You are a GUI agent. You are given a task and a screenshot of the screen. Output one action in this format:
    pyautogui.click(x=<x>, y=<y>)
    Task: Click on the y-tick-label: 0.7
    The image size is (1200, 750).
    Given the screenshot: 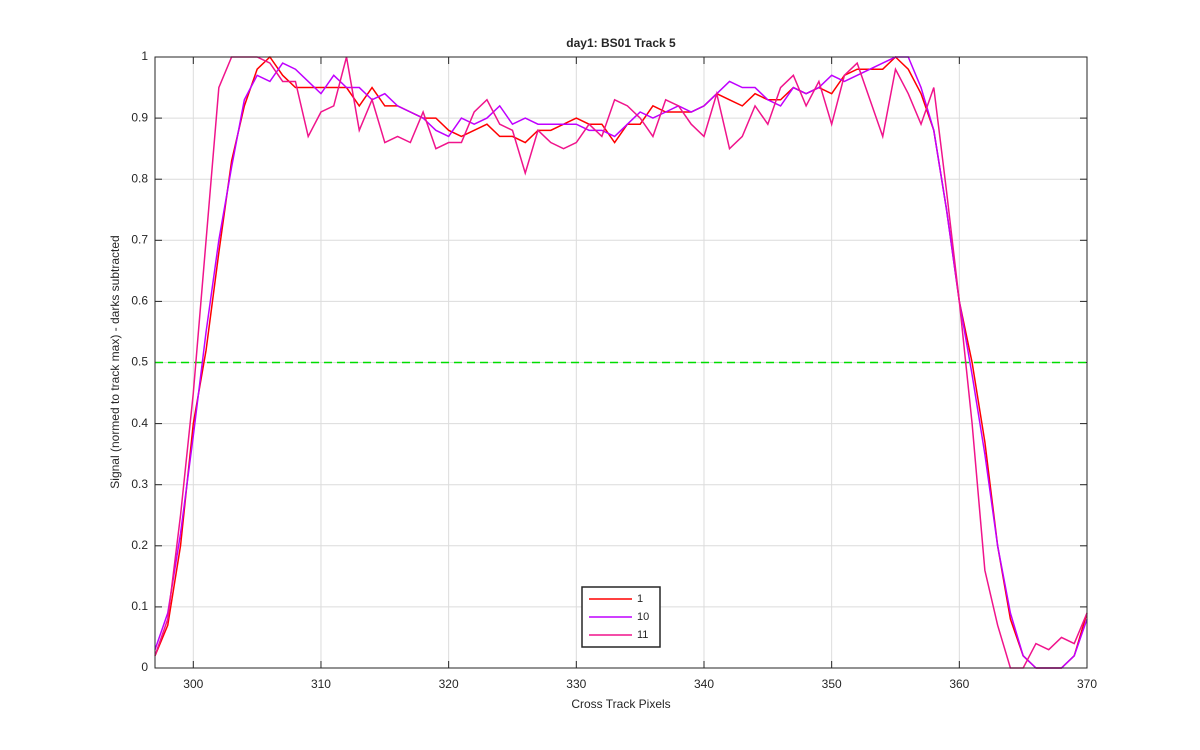 What is the action you would take?
    pyautogui.click(x=139, y=239)
    